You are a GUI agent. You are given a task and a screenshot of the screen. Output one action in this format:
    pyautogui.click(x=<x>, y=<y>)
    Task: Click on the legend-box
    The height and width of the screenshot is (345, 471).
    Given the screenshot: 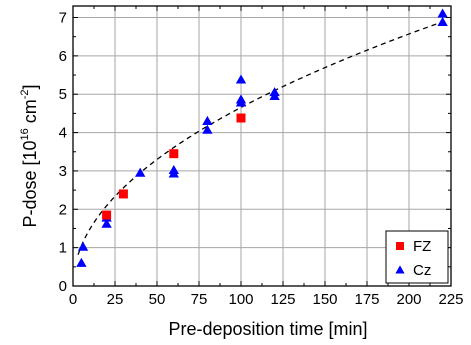 What is the action you would take?
    pyautogui.click(x=417, y=257)
    